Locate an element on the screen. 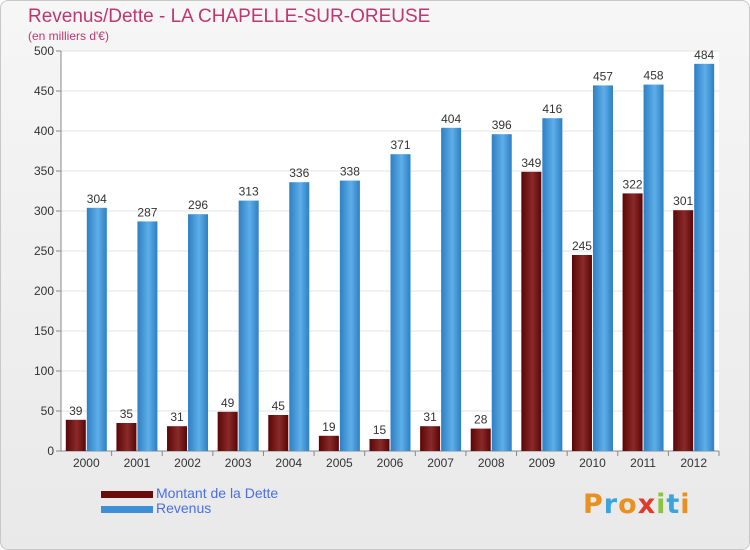 This screenshot has width=750, height=550. x-tick-label: 2008 is located at coordinates (491, 463).